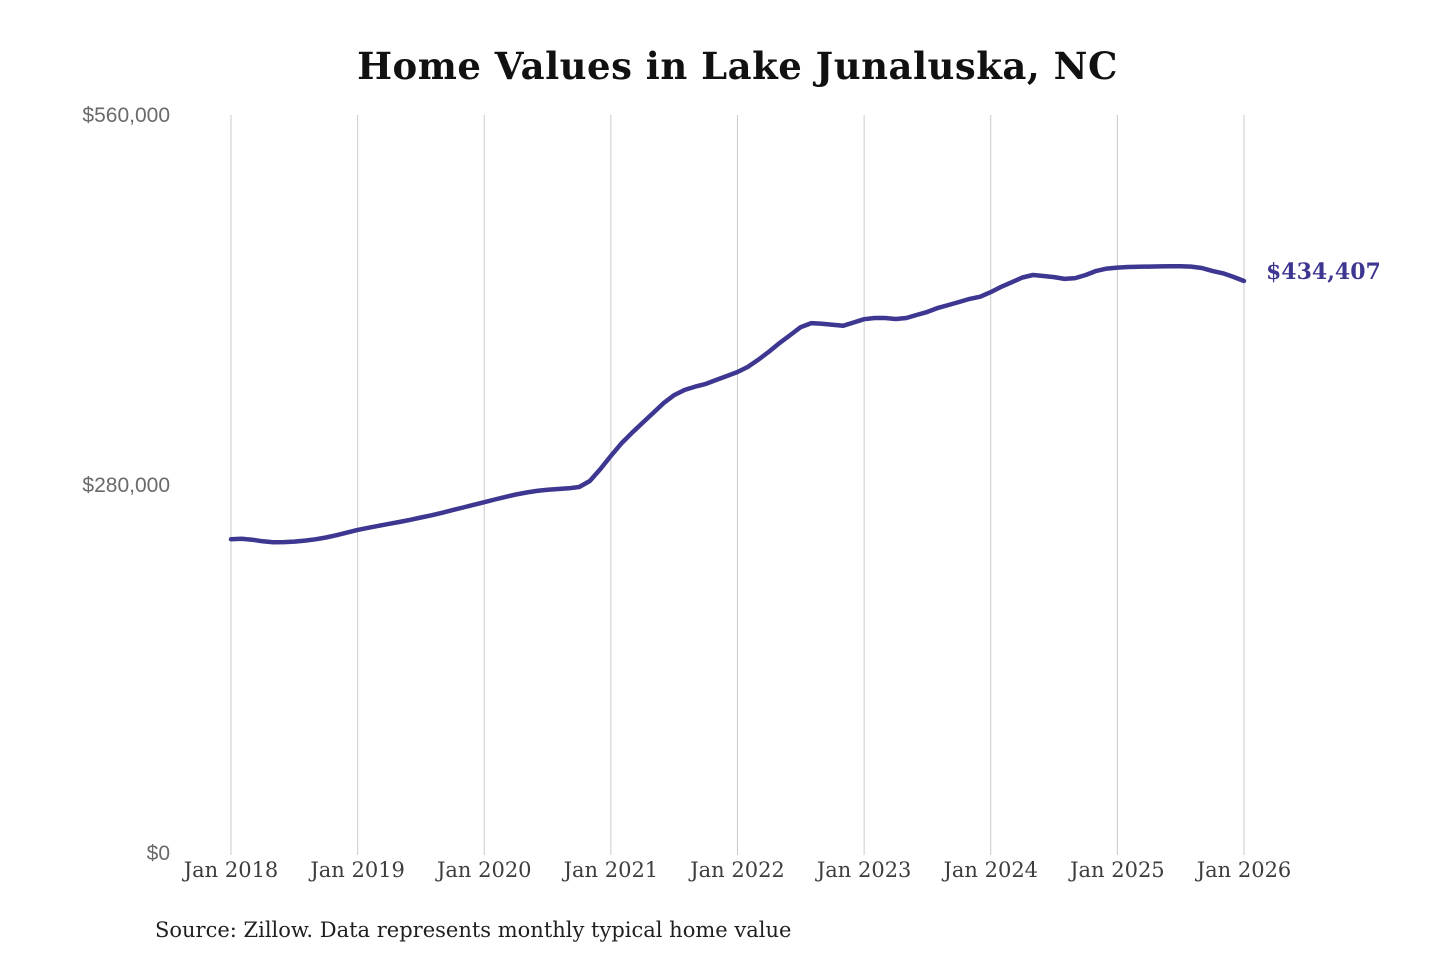 This screenshot has height=960, width=1440. Describe the element at coordinates (611, 870) in the screenshot. I see `x-axis-tick-jan-2021: Jan 2021` at that location.